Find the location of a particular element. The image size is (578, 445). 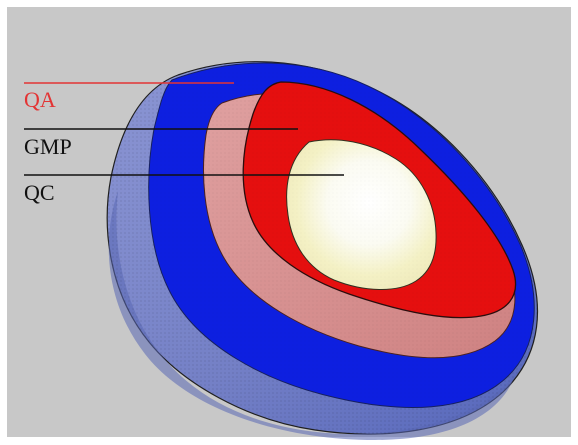

label-qa: QA is located at coordinates (40, 99).